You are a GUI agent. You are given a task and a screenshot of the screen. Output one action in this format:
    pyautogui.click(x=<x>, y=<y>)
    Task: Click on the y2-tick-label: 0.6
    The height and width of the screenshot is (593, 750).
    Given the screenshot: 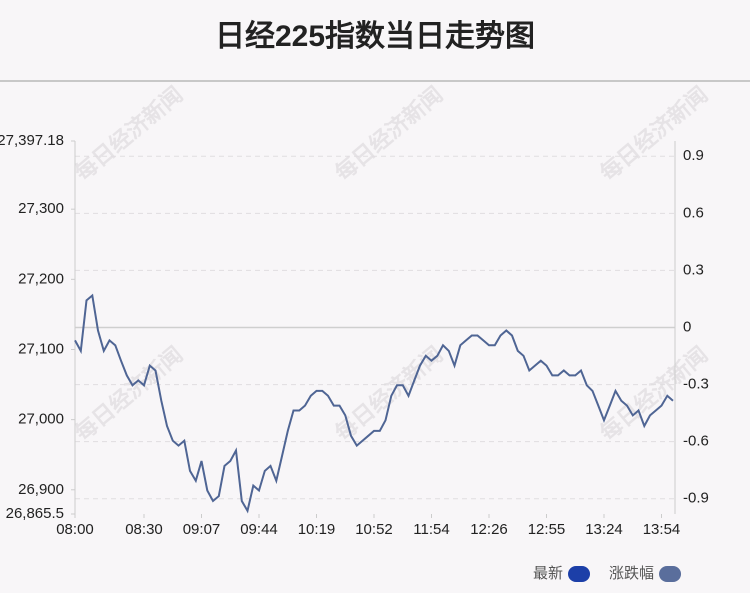 What is the action you would take?
    pyautogui.click(x=693, y=212)
    